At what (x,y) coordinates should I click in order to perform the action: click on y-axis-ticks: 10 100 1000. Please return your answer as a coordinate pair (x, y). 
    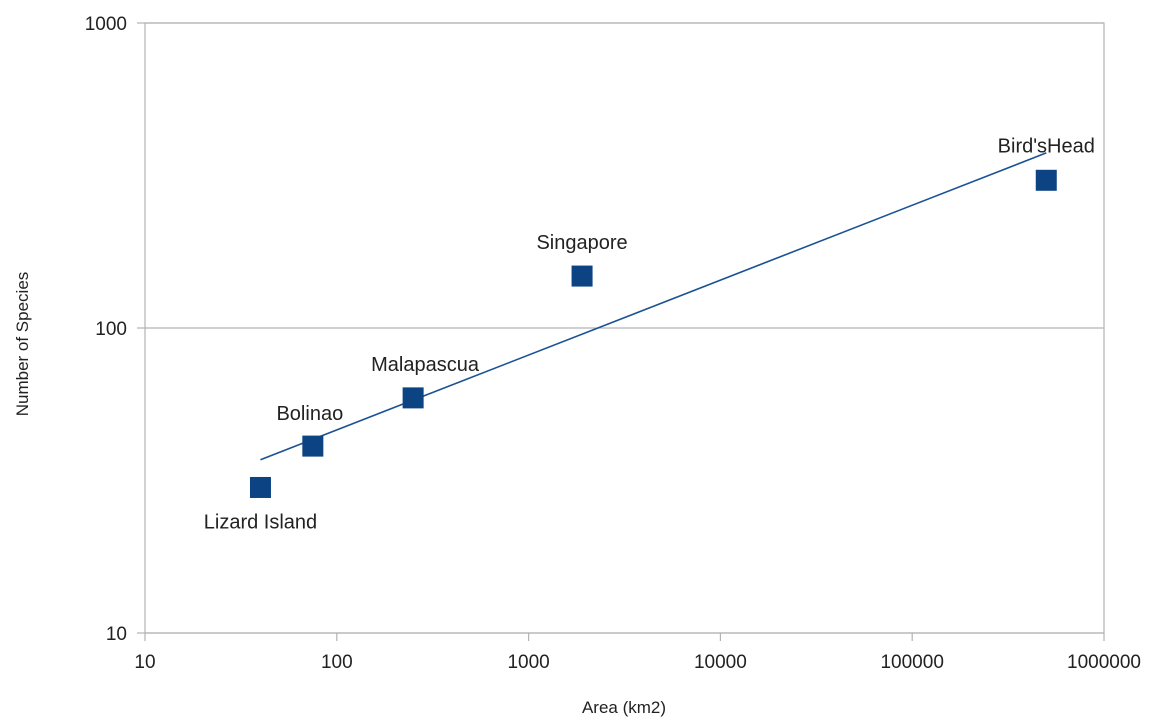
    Looking at the image, I should click on (115, 329).